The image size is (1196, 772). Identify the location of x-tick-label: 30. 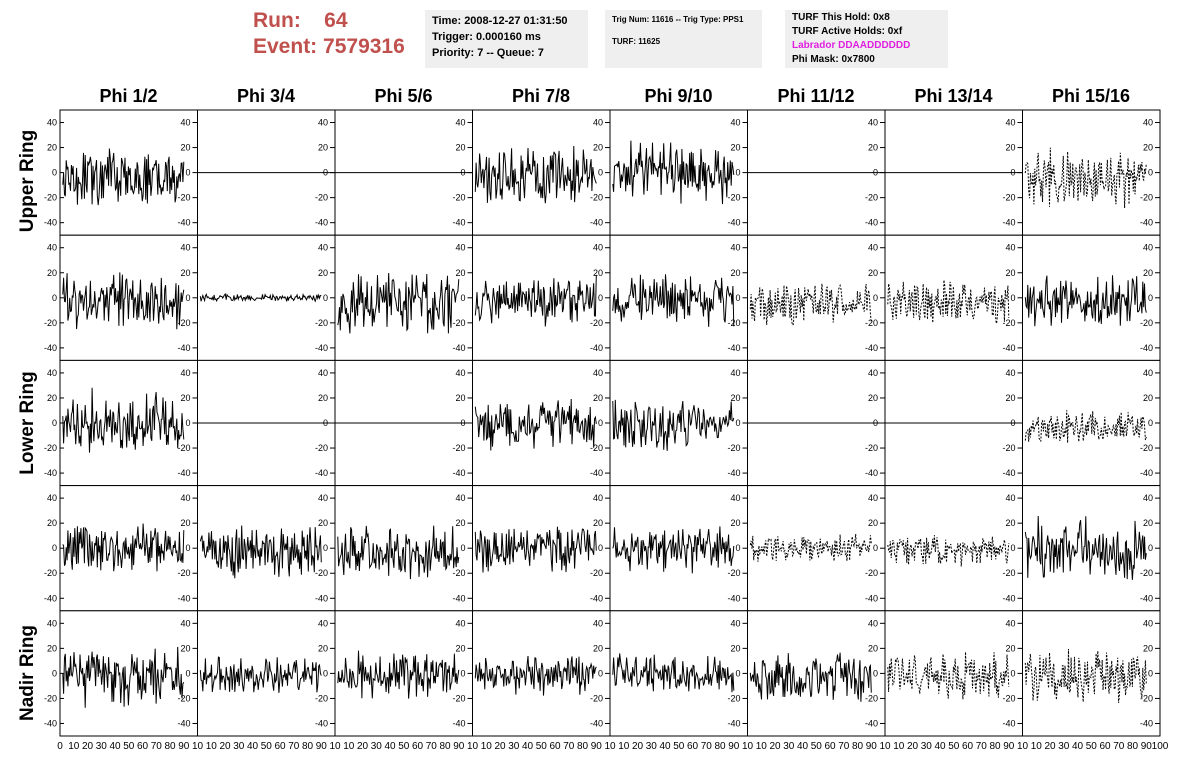
(377, 746).